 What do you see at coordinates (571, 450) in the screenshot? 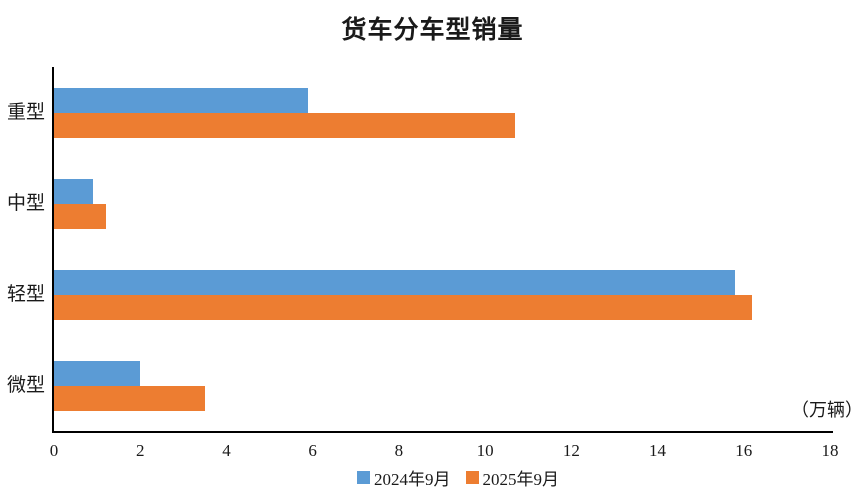
I see `x-tick-label: 12` at bounding box center [571, 450].